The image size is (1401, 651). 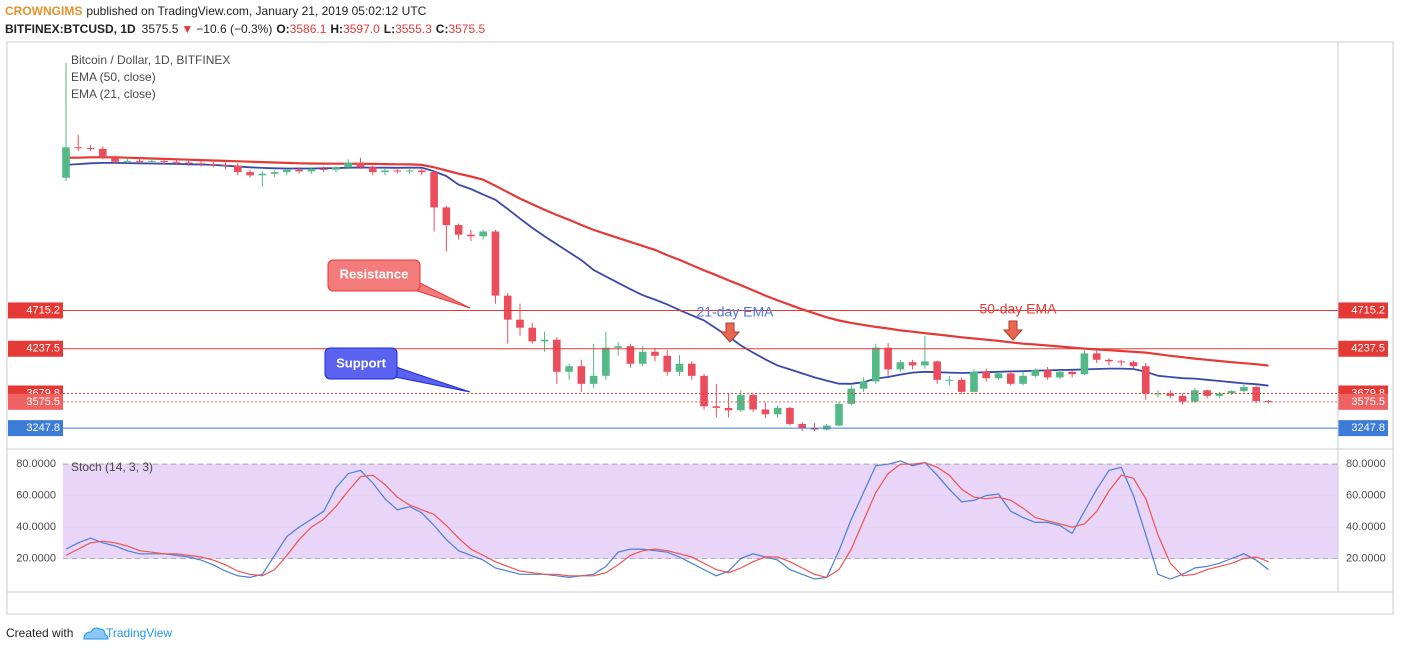 I want to click on ohlc-value: 3586.1, so click(x=308, y=29).